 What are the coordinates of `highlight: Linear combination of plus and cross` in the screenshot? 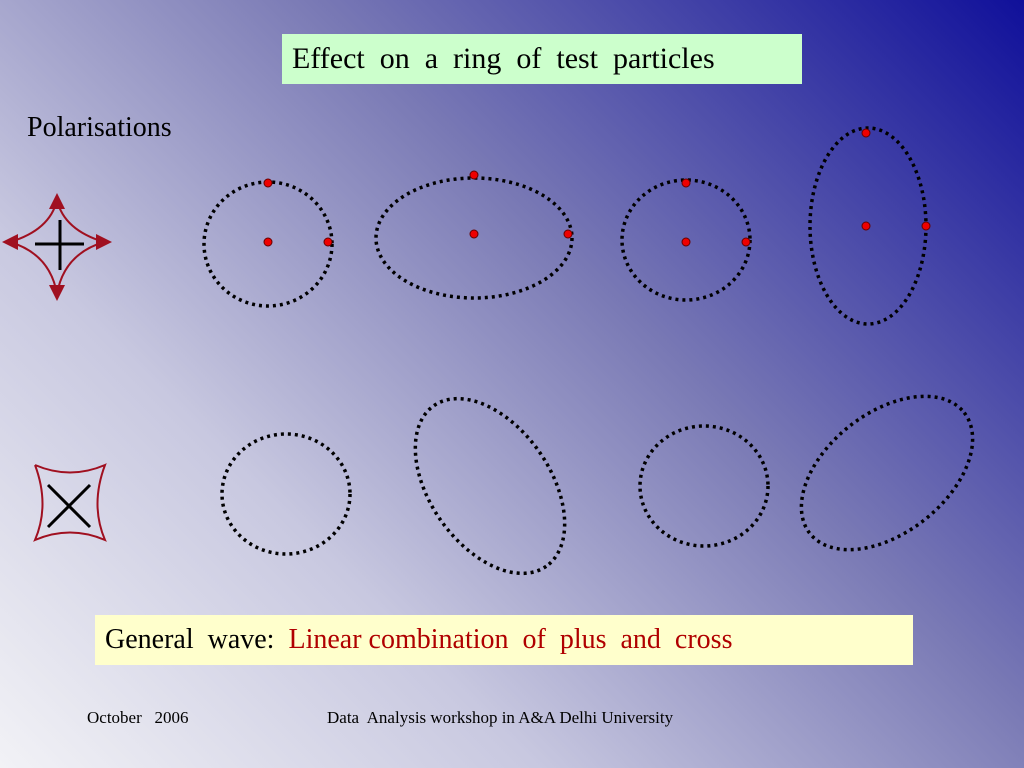 It's located at (510, 639).